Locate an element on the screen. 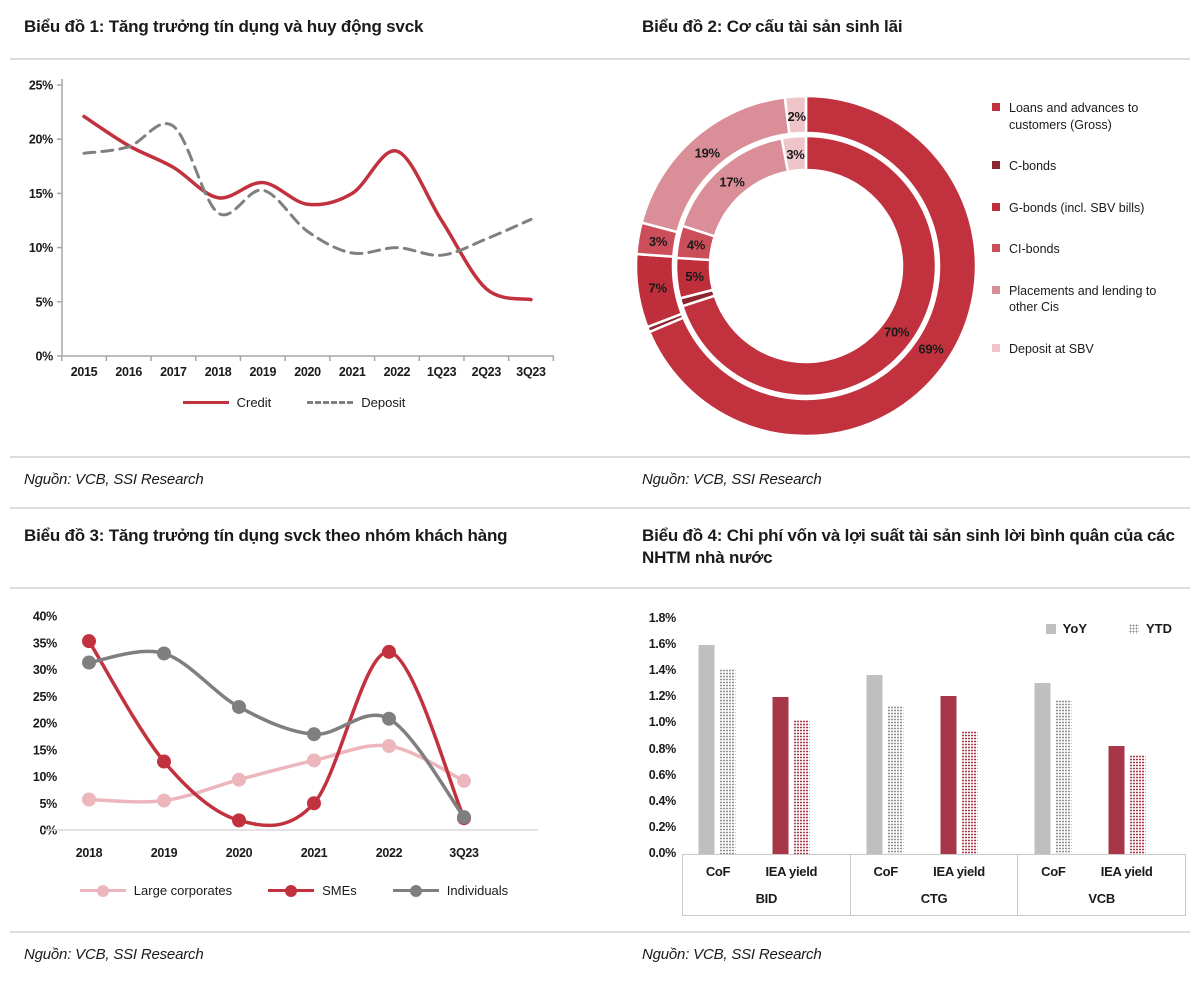 The width and height of the screenshot is (1200, 992). tick-label: 2% is located at coordinates (797, 116).